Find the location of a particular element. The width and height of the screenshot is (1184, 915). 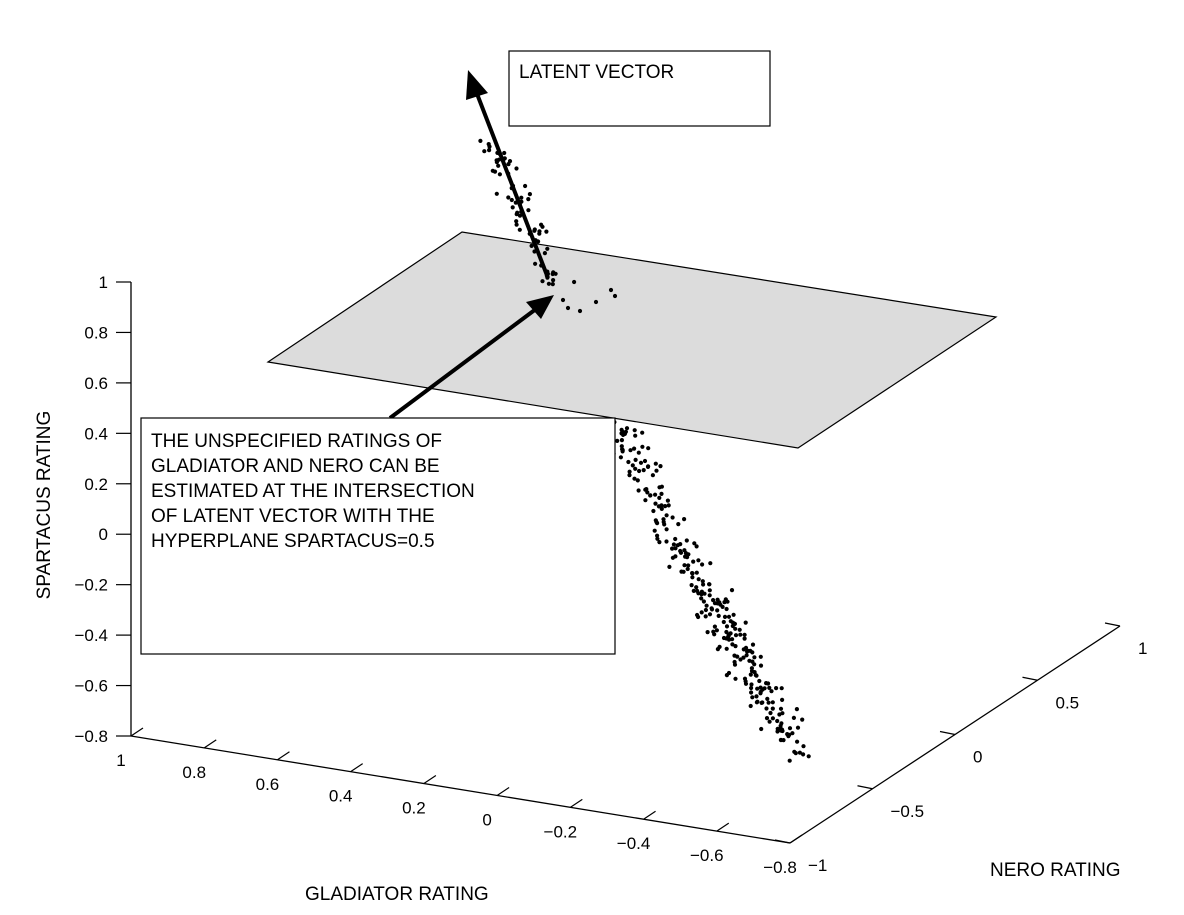

intersection-note-line-3: ESTIMATED AT THE INTERSECTION is located at coordinates (313, 491).